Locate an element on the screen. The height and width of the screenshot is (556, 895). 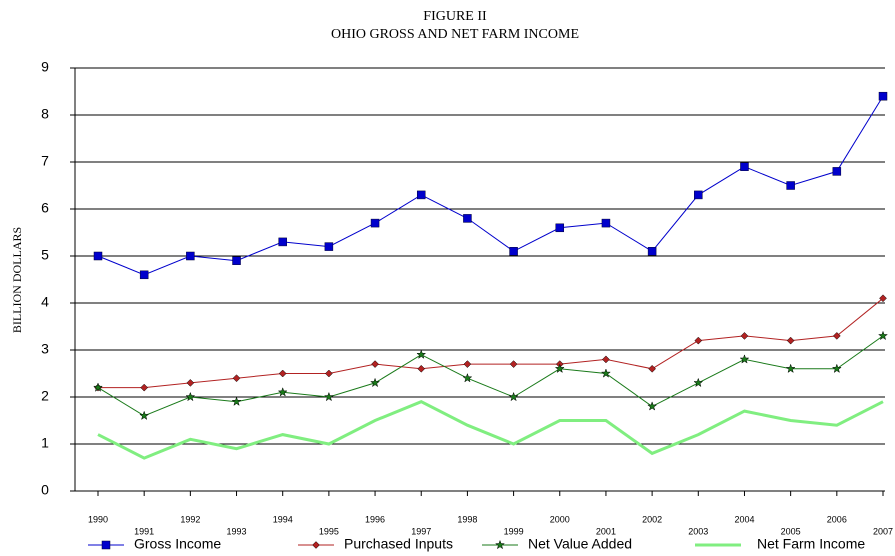
x-tick-label: 1992 is located at coordinates (190, 519).